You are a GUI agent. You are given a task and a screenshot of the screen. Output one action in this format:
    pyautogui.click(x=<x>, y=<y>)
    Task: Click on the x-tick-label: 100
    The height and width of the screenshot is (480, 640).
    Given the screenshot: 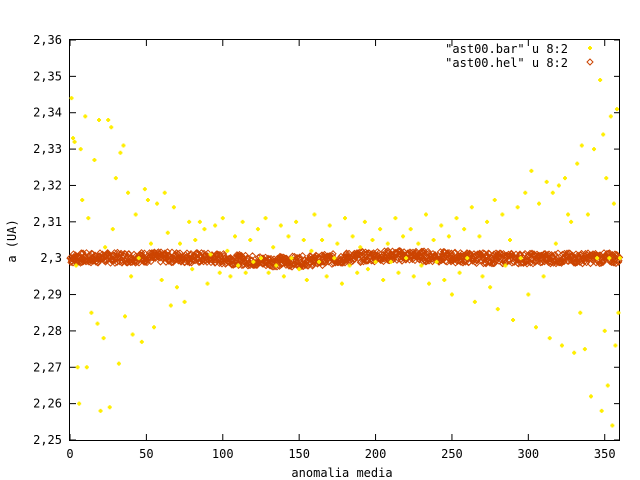 What is the action you would take?
    pyautogui.click(x=223, y=454)
    